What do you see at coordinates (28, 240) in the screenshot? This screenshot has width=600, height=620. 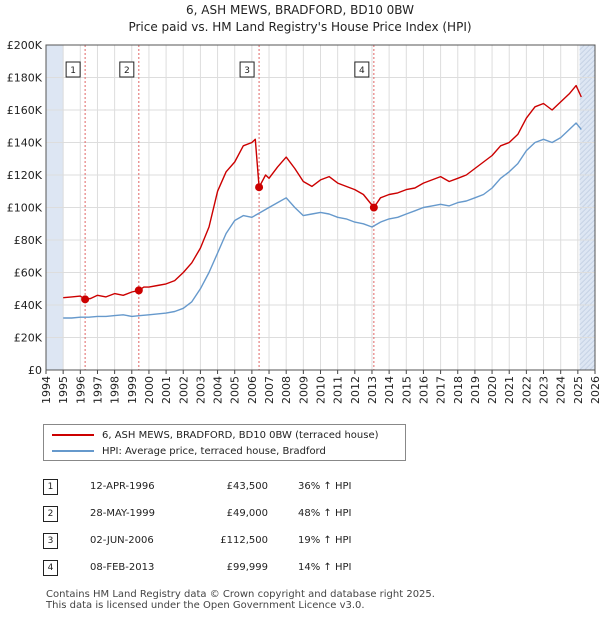 I see `y-tick-label: £80K` at bounding box center [28, 240].